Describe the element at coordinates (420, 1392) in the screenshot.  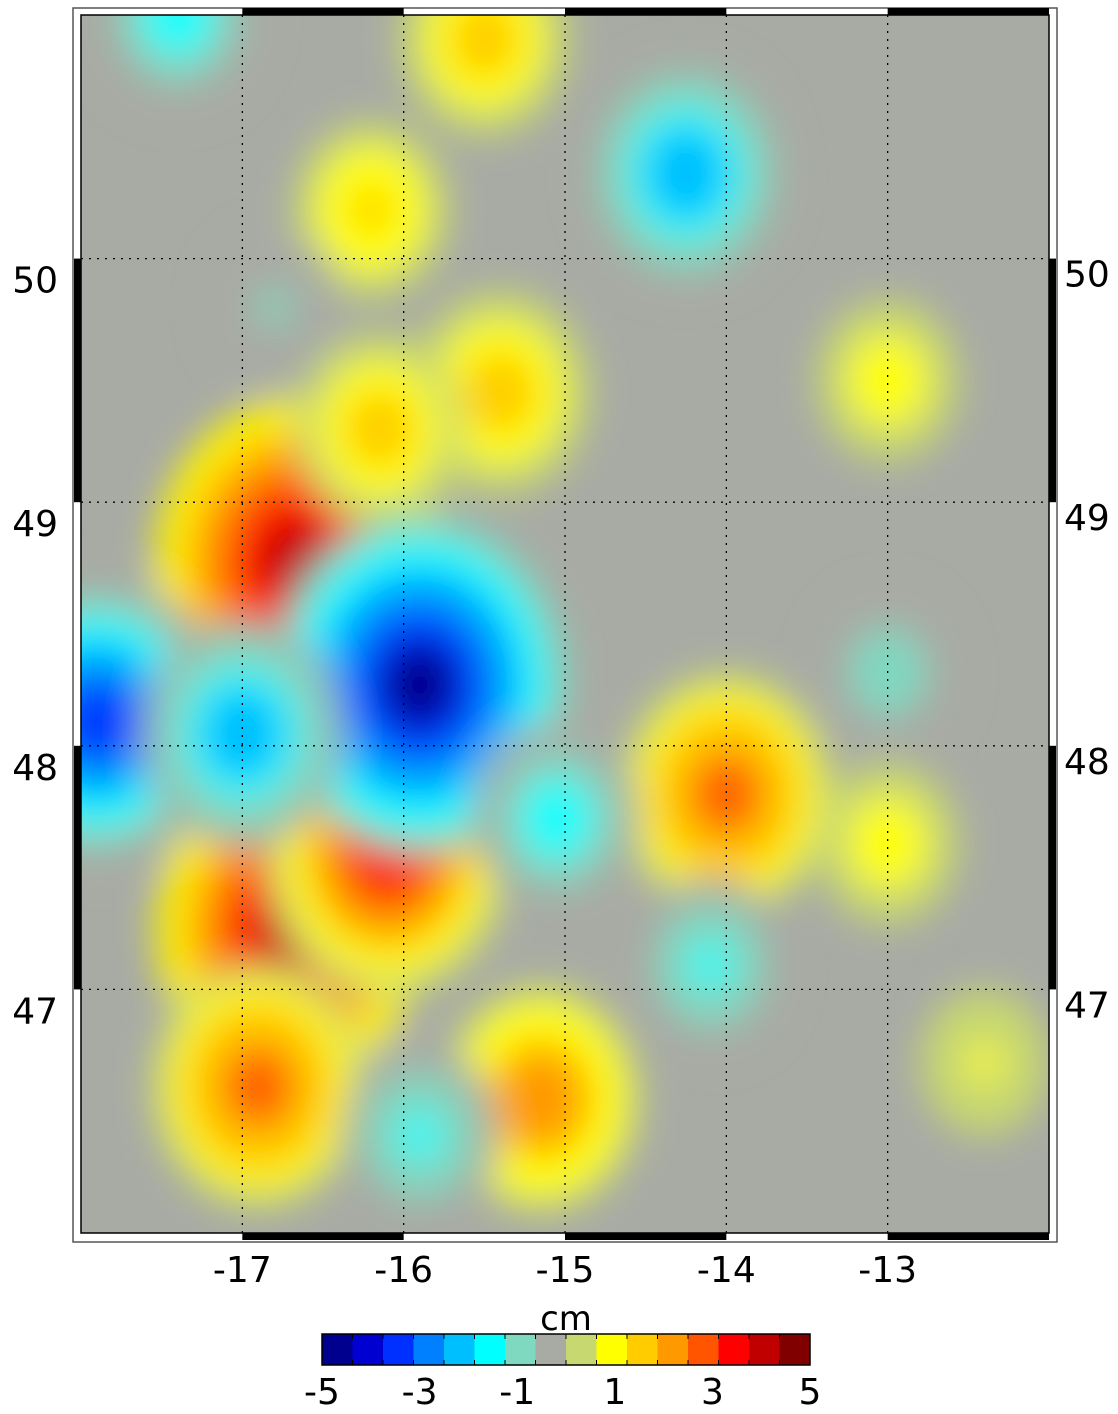
I see `colorbar-tick-label: -3` at that location.